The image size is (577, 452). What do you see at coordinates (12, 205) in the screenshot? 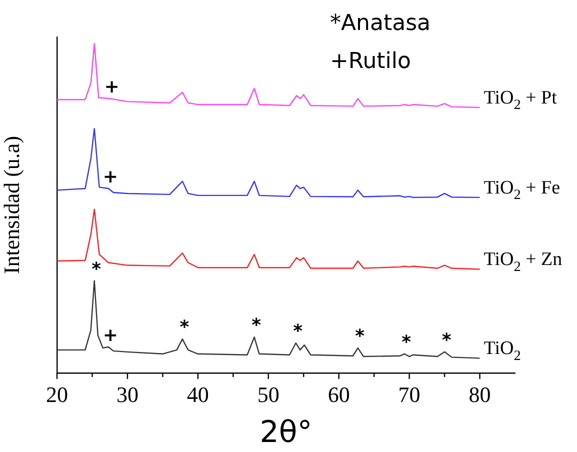
I see `y-axis-title: Intensidad (u.a)` at bounding box center [12, 205].